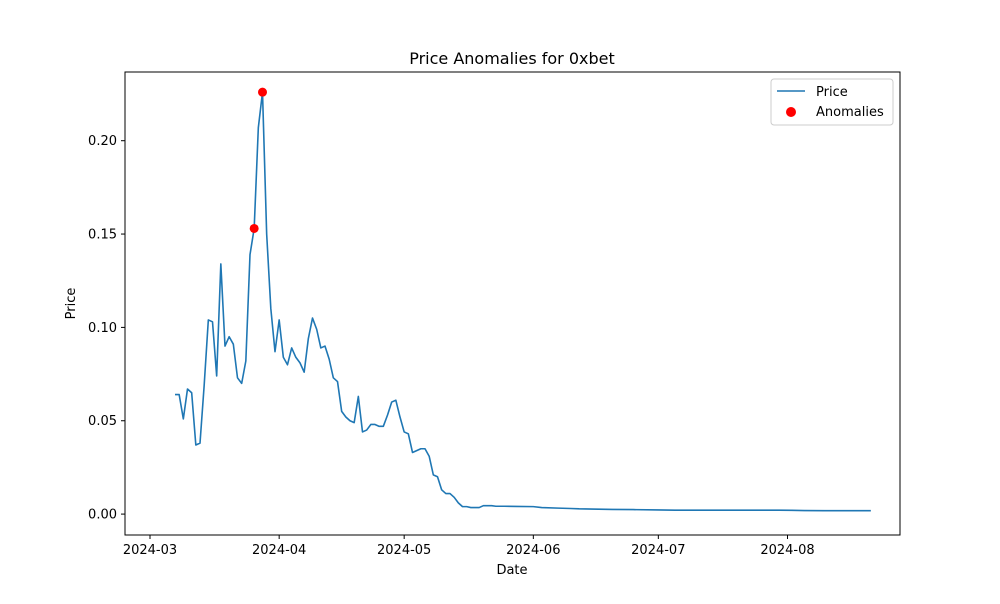 Image resolution: width=1000 pixels, height=604 pixels. Describe the element at coordinates (102, 421) in the screenshot. I see `y-tick-label: 0.05` at that location.